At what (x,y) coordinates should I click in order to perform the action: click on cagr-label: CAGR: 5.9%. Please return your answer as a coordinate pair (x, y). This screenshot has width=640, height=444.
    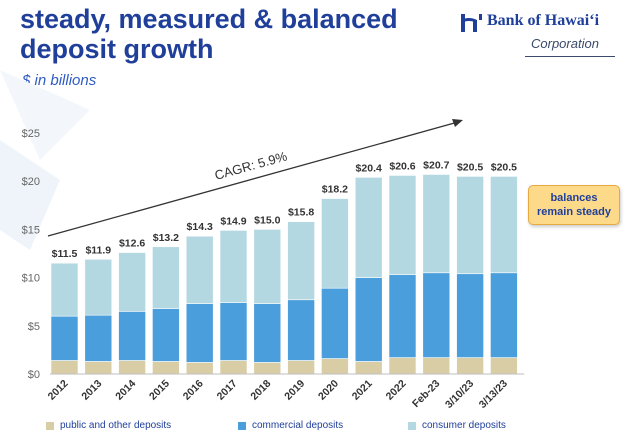
    Looking at the image, I should click on (251, 165).